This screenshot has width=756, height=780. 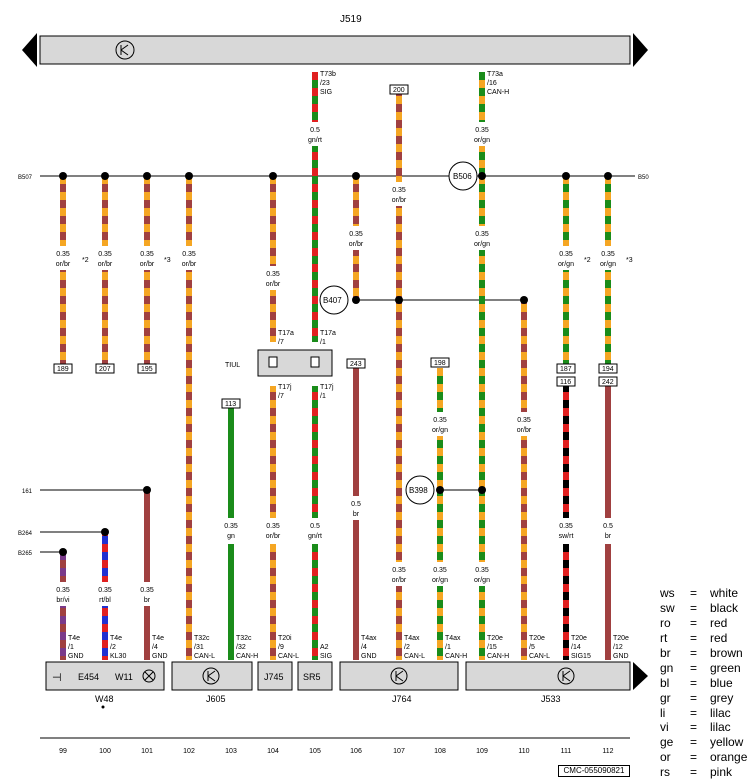 What do you see at coordinates (105, 676) in the screenshot?
I see `component-e454-w11` at bounding box center [105, 676].